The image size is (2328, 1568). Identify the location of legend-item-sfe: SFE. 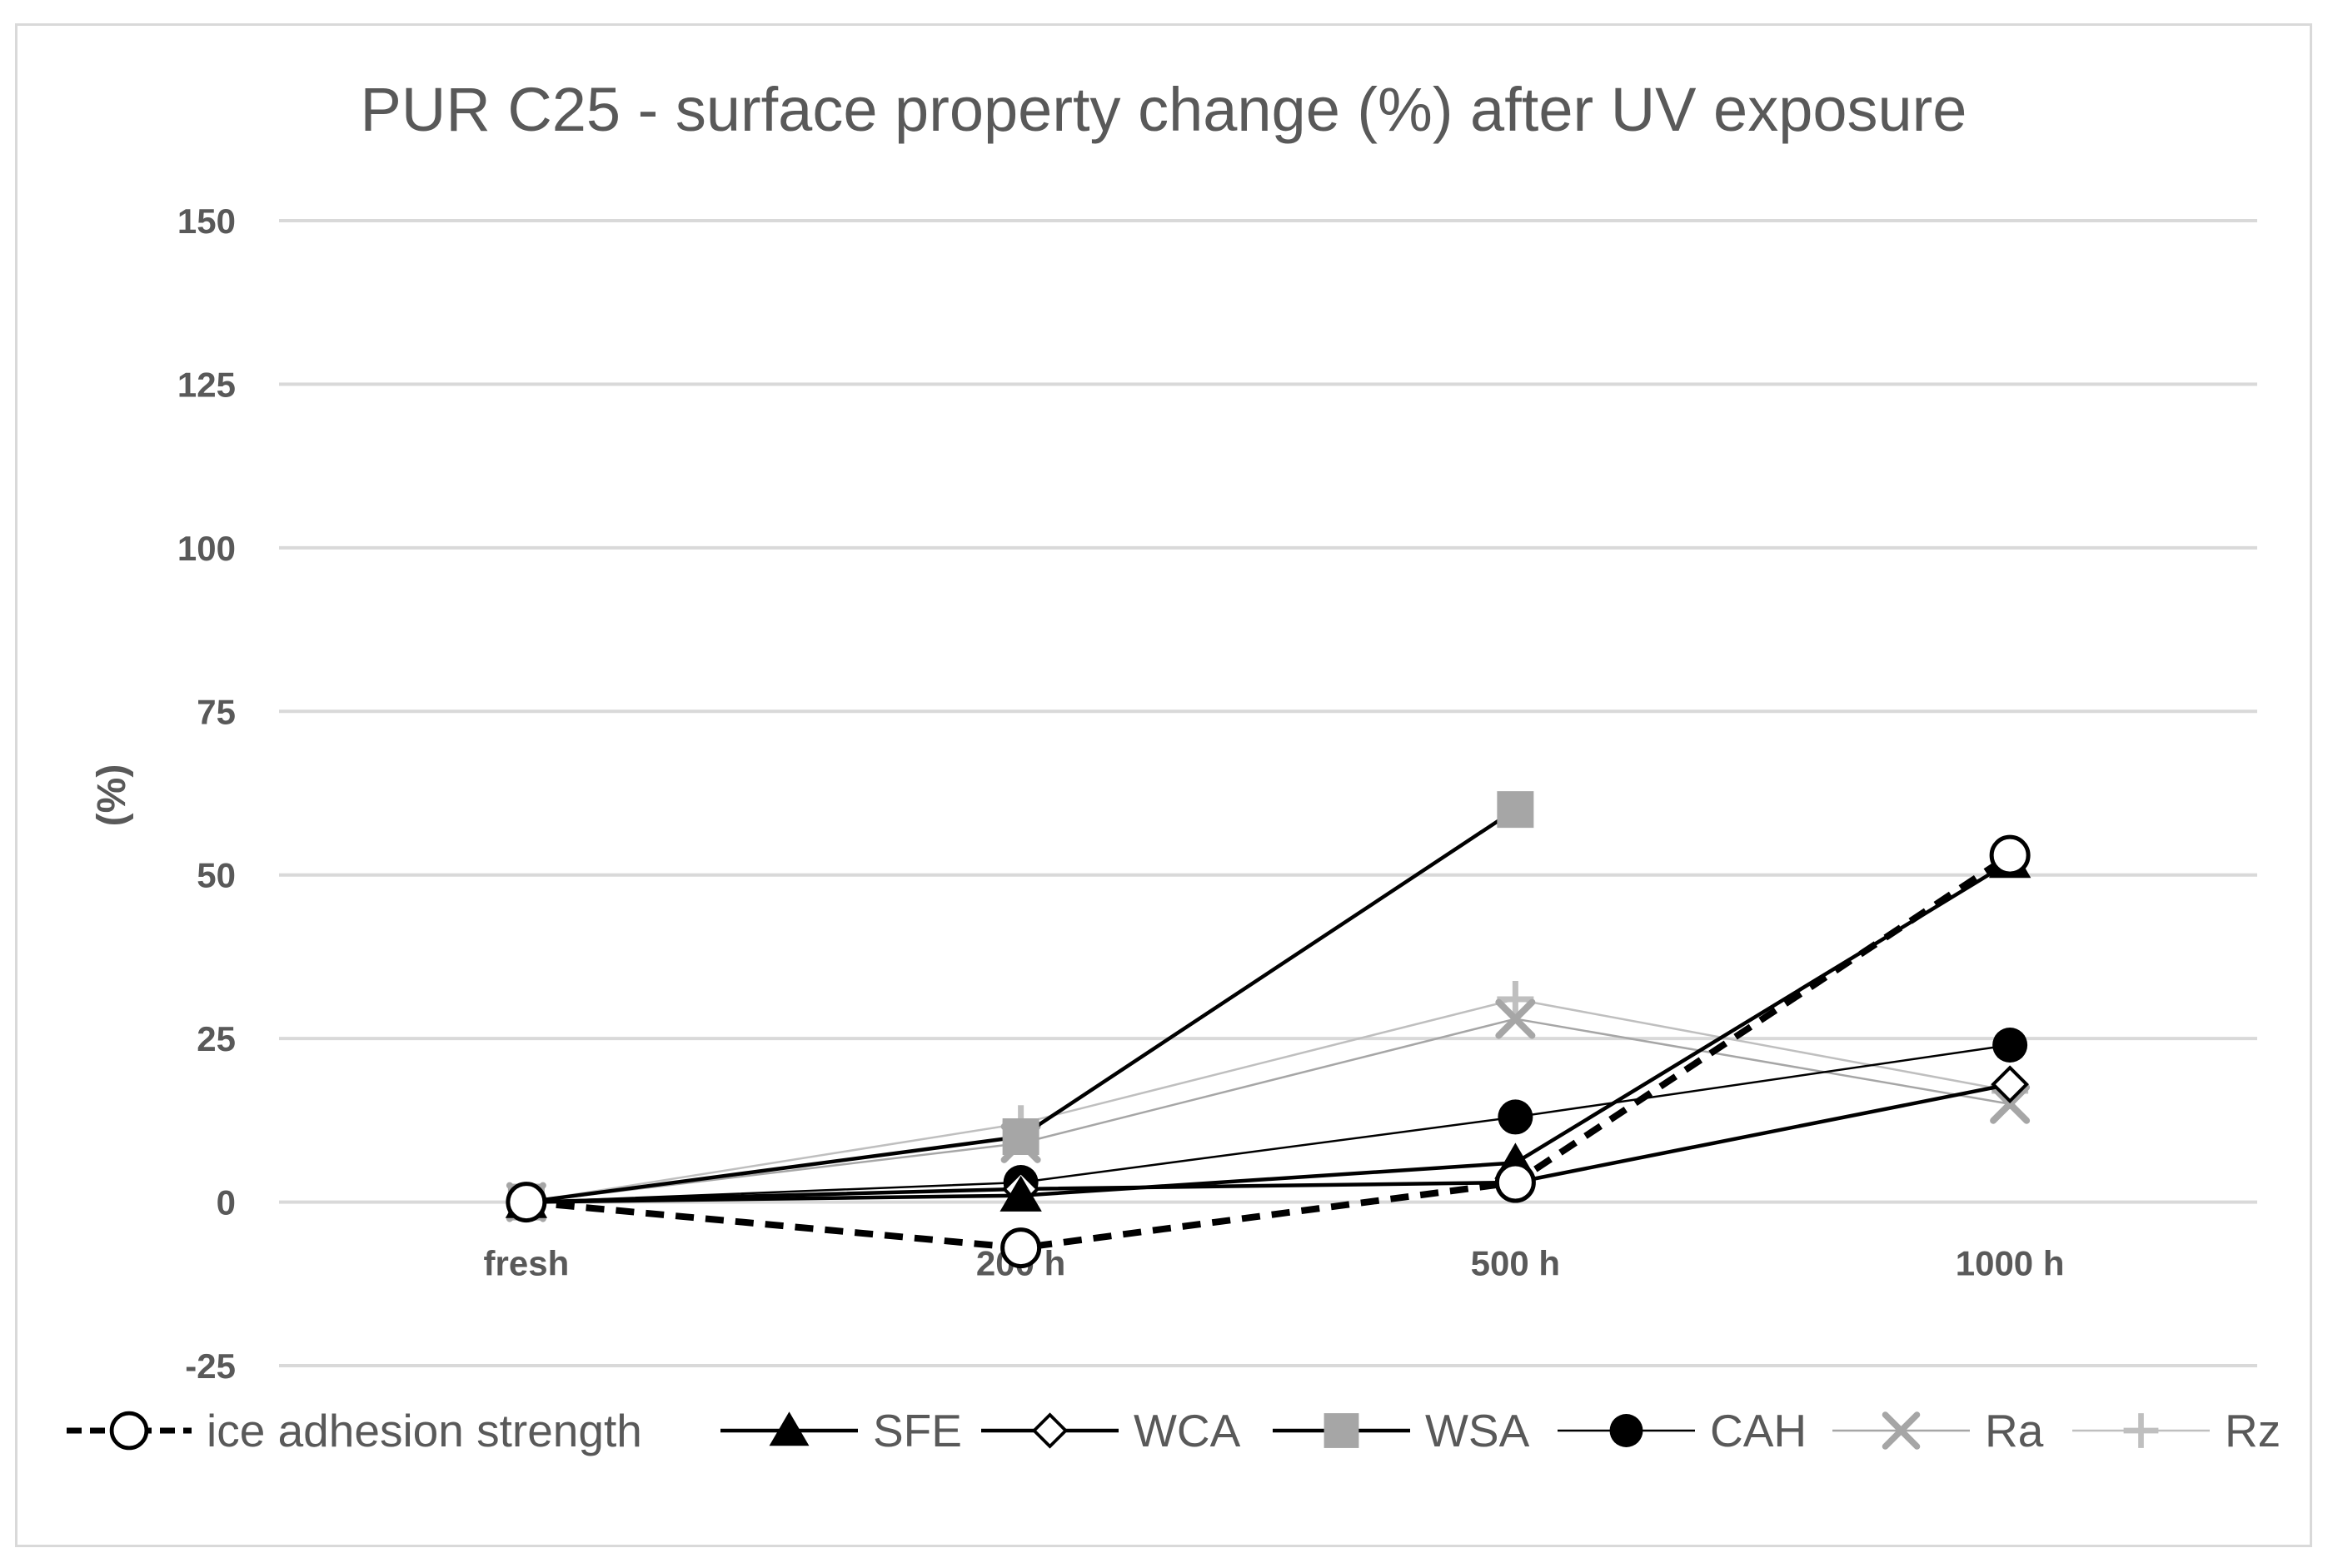
(841, 1431).